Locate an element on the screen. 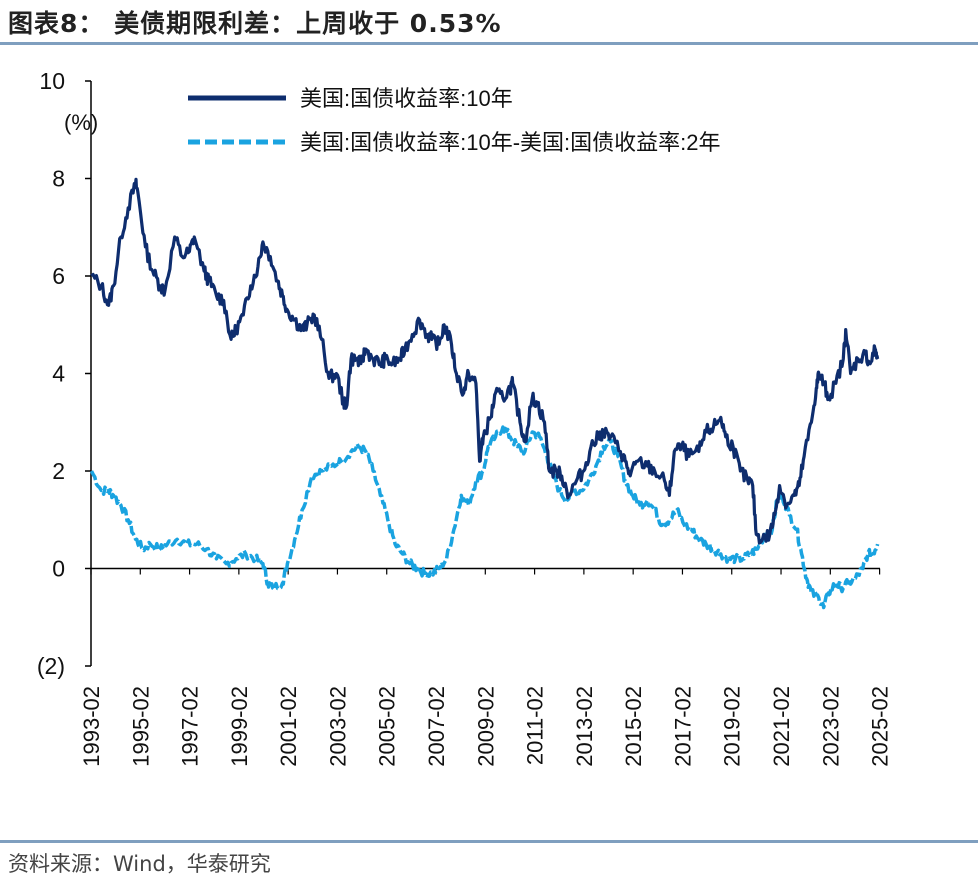  x-tick-label: 2025-02 is located at coordinates (880, 726).